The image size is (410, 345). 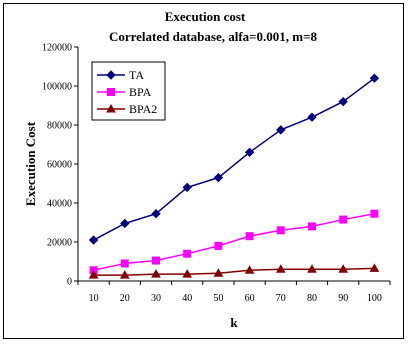 I want to click on y-tick-label: 60000, so click(x=59, y=165).